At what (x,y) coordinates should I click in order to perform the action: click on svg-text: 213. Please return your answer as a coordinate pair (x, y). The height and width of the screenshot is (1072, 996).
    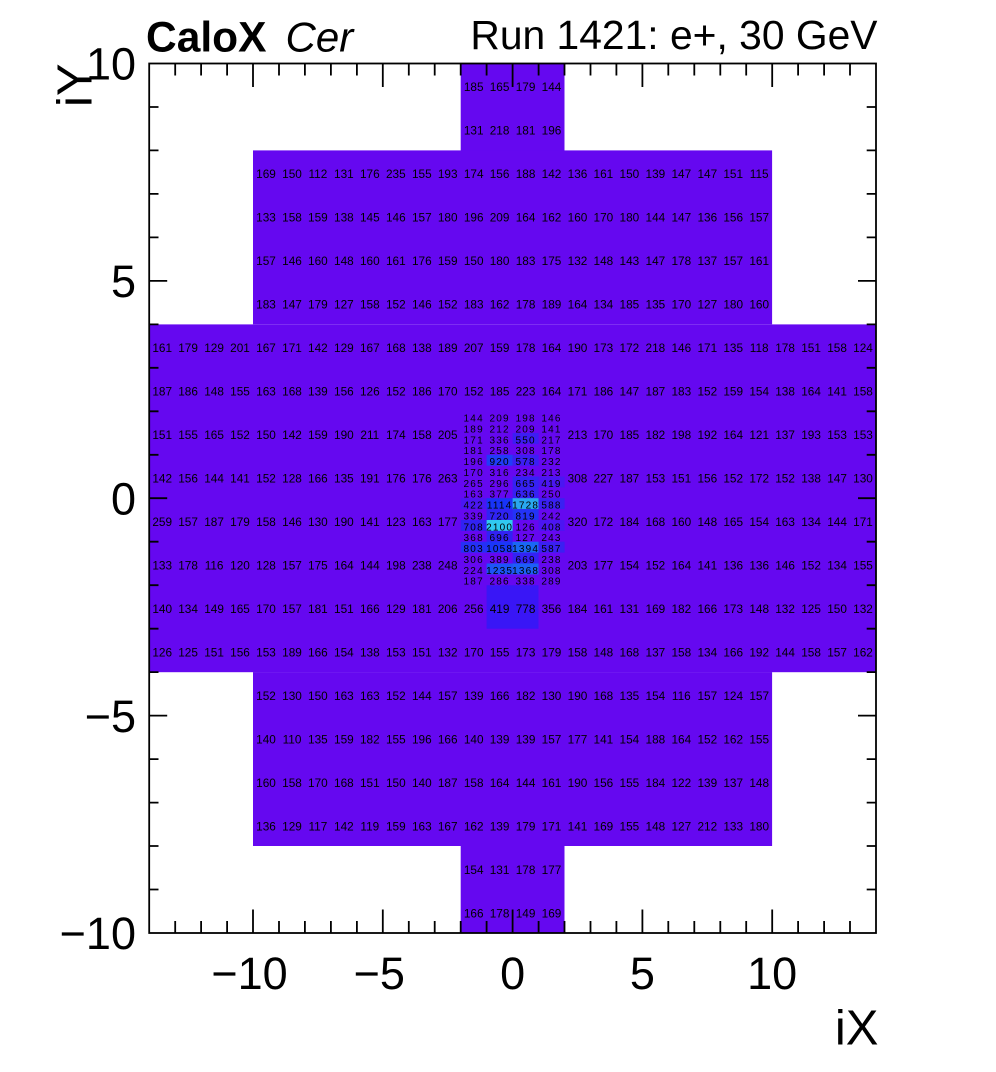
    Looking at the image, I should click on (578, 435).